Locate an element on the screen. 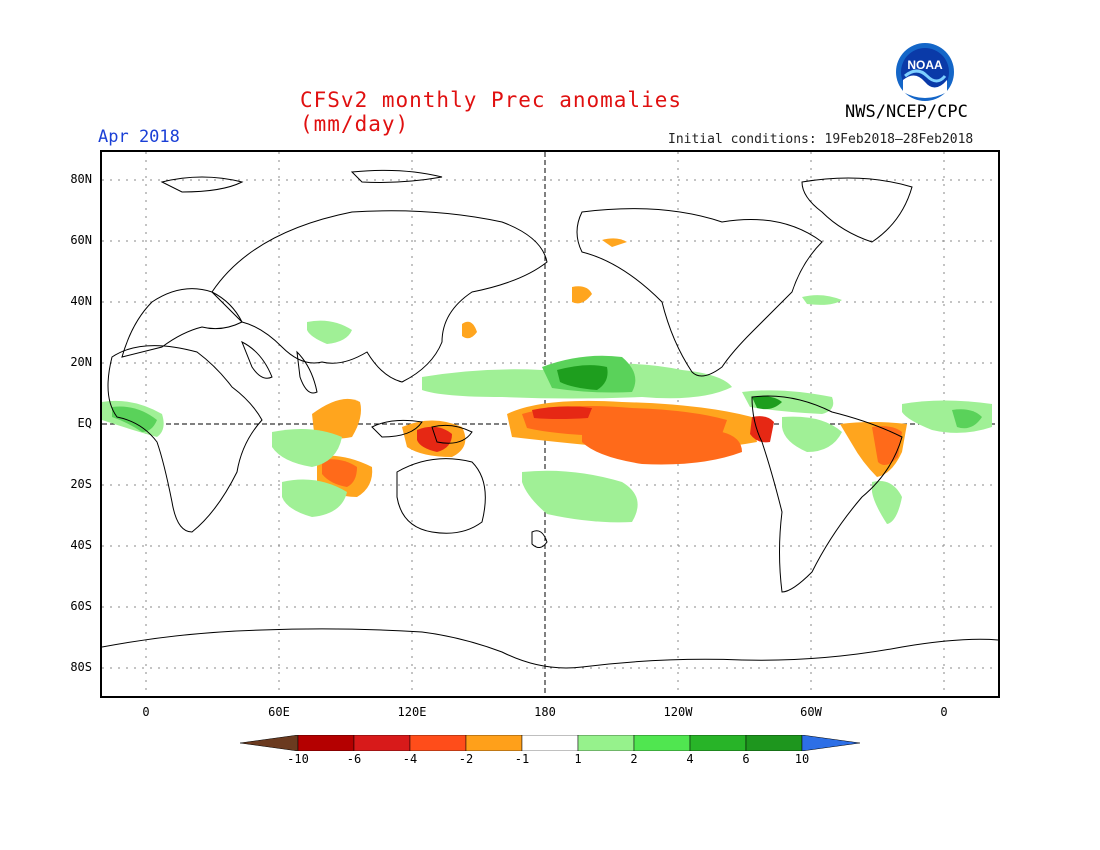 The image size is (1100, 850). colorbar-label: 1 is located at coordinates (578, 759).